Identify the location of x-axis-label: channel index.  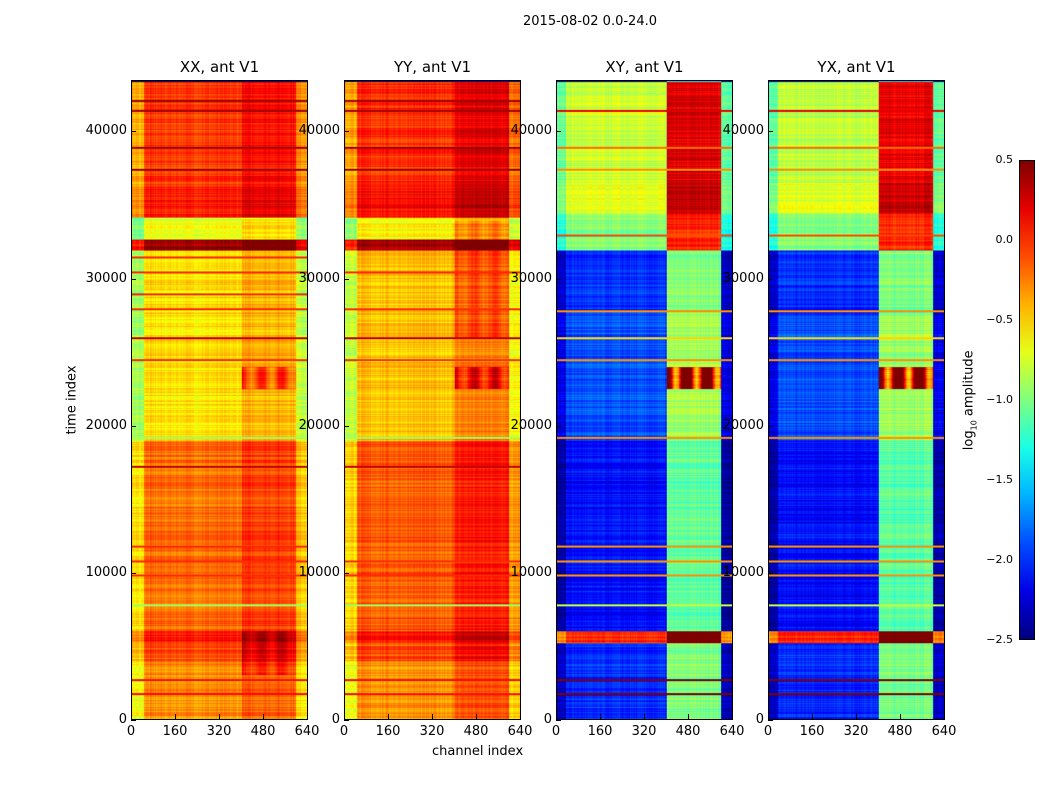
(478, 751).